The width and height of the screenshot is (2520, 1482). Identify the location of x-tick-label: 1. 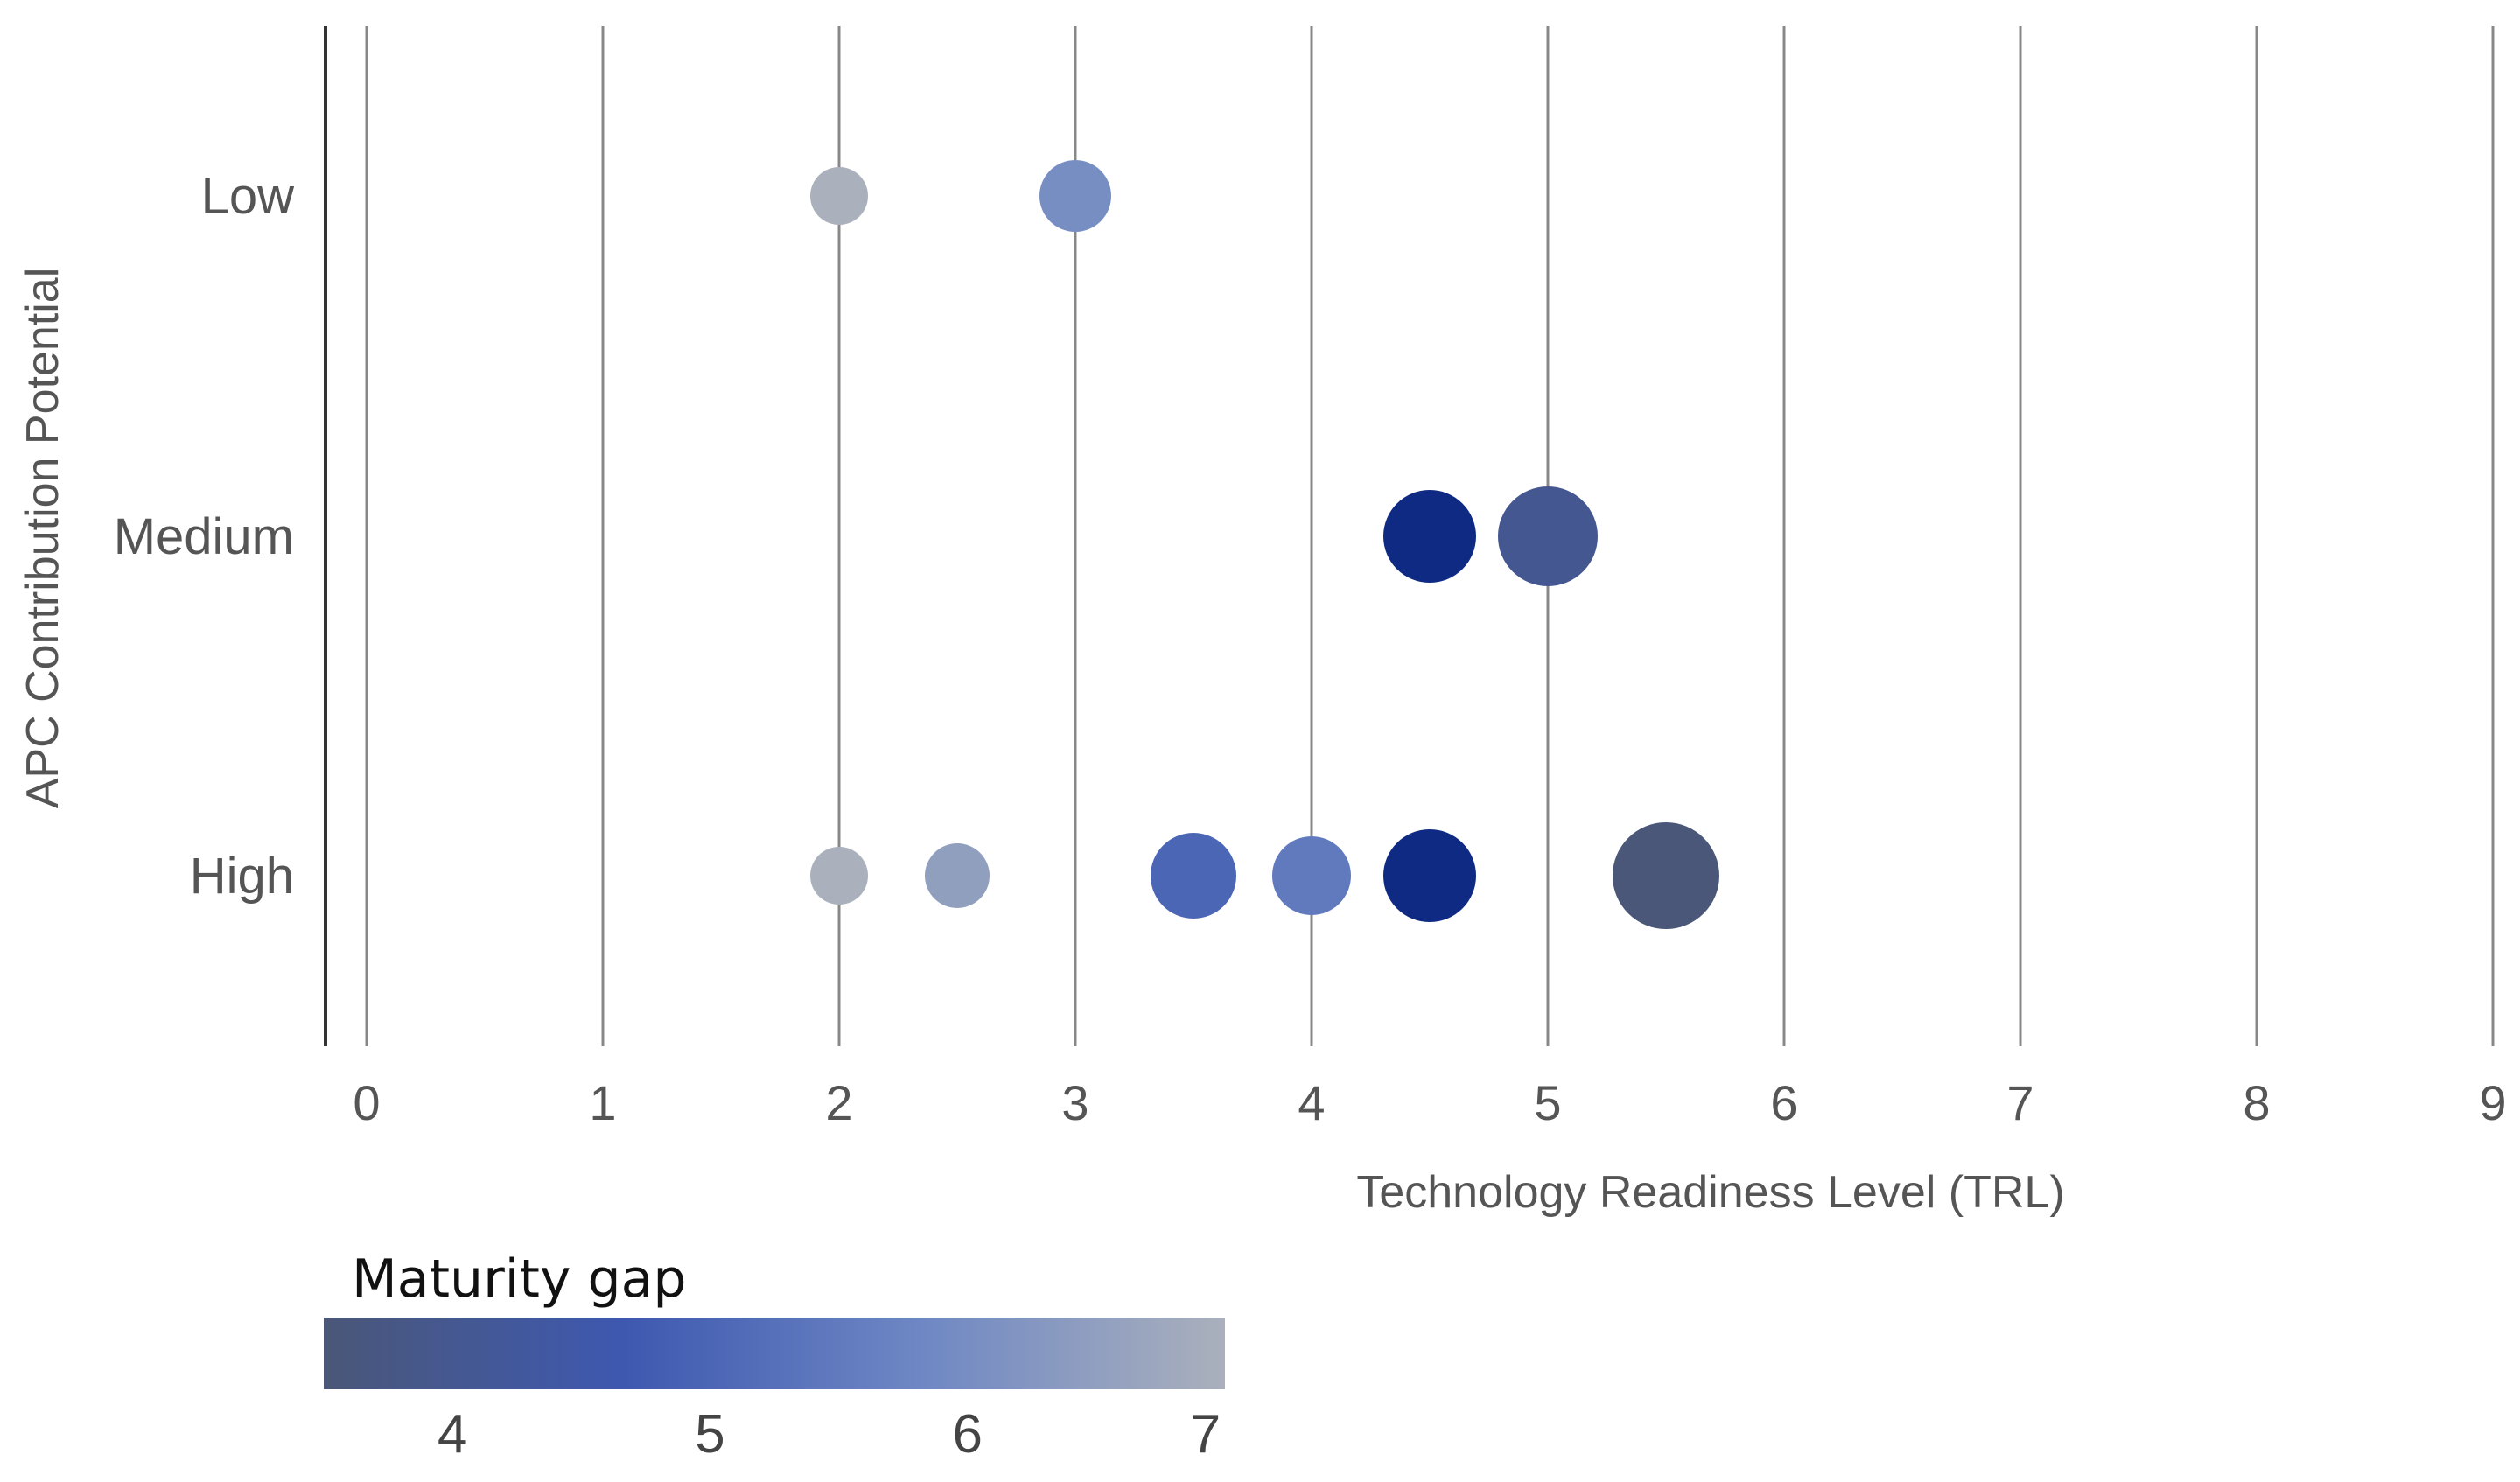
(602, 1102).